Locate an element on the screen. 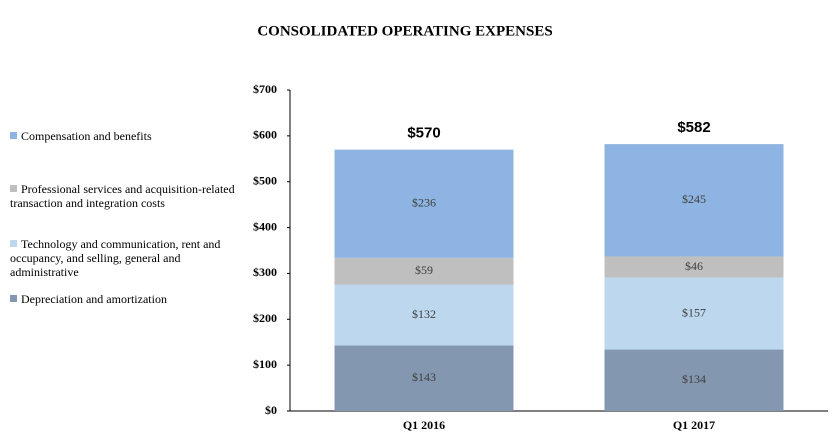  y-tick-label: $200 is located at coordinates (265, 318).